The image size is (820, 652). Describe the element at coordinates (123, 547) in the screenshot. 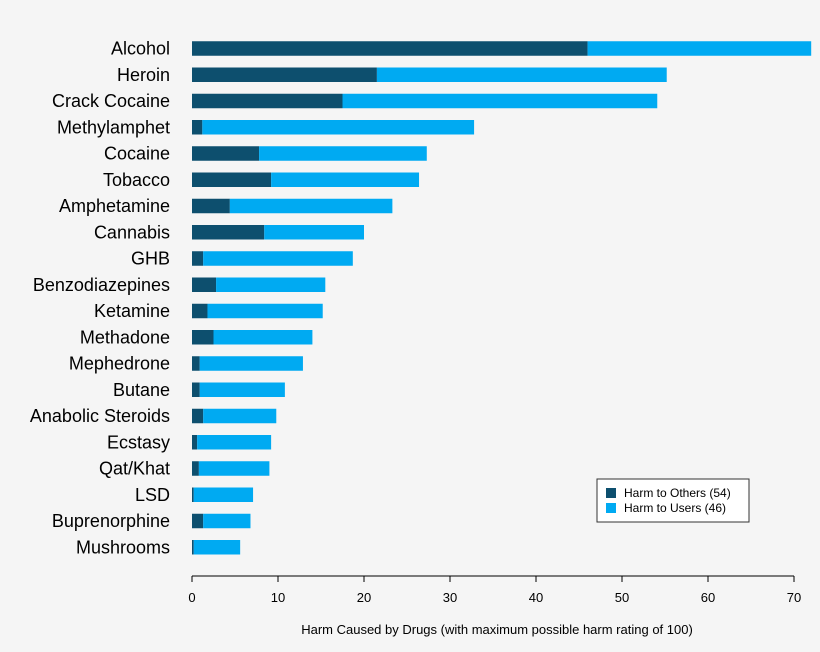

I see `category-label: Mushrooms` at that location.